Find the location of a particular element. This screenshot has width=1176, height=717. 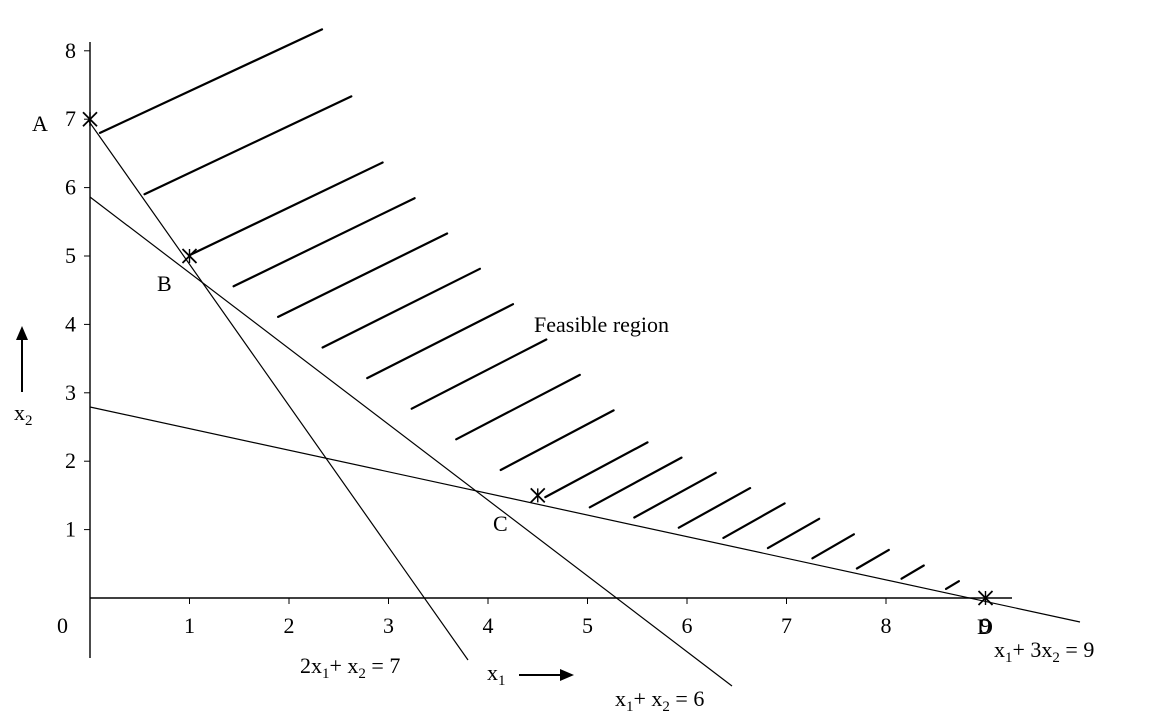

point-label-c: C is located at coordinates (500, 523).